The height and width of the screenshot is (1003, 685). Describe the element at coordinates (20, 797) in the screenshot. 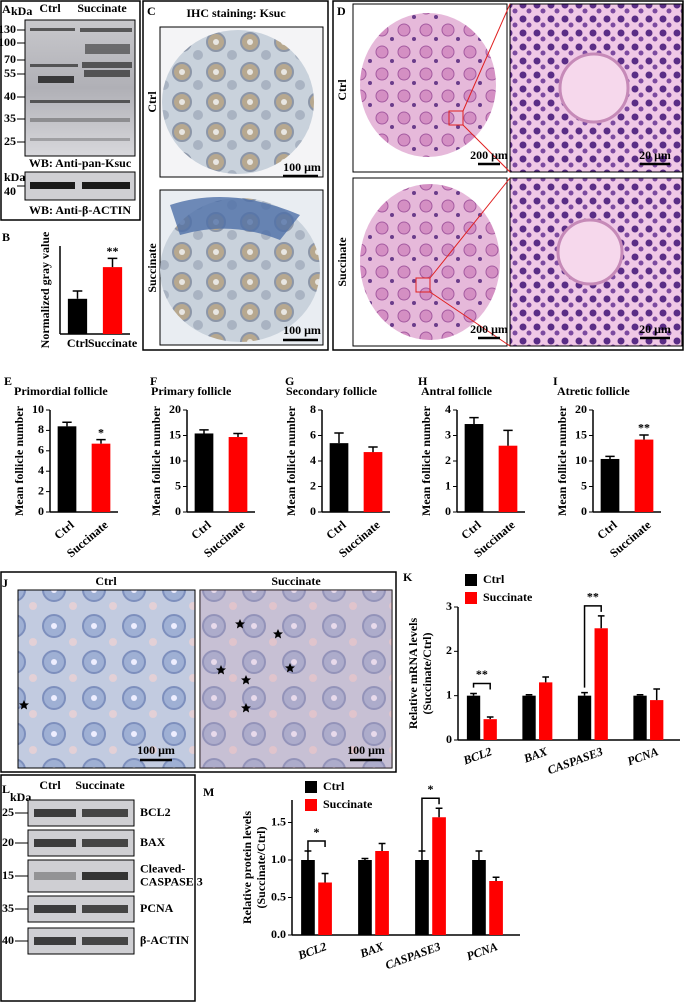

I see `unit-label: kDa` at that location.